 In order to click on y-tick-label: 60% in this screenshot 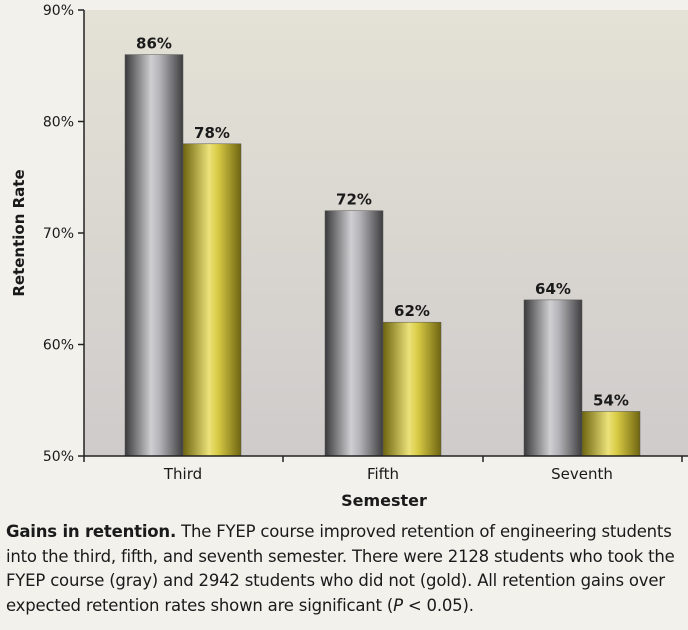, I will do `click(58, 346)`.